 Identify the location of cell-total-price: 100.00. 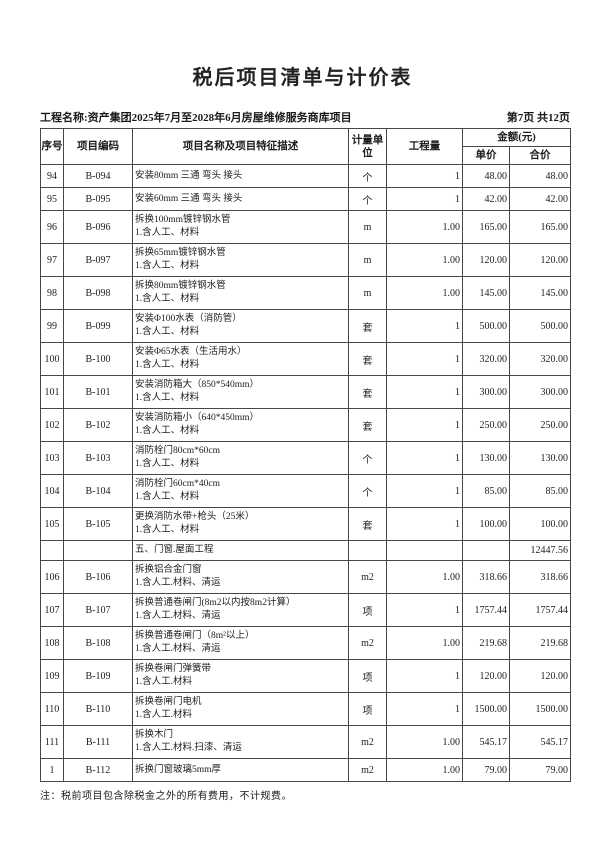
(540, 524).